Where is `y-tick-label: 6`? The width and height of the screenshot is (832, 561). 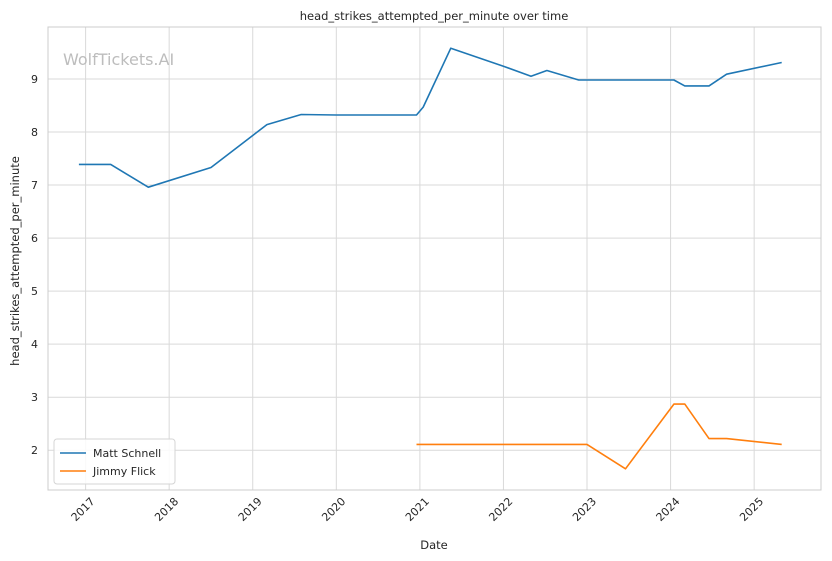
y-tick-label: 6 is located at coordinates (34, 238).